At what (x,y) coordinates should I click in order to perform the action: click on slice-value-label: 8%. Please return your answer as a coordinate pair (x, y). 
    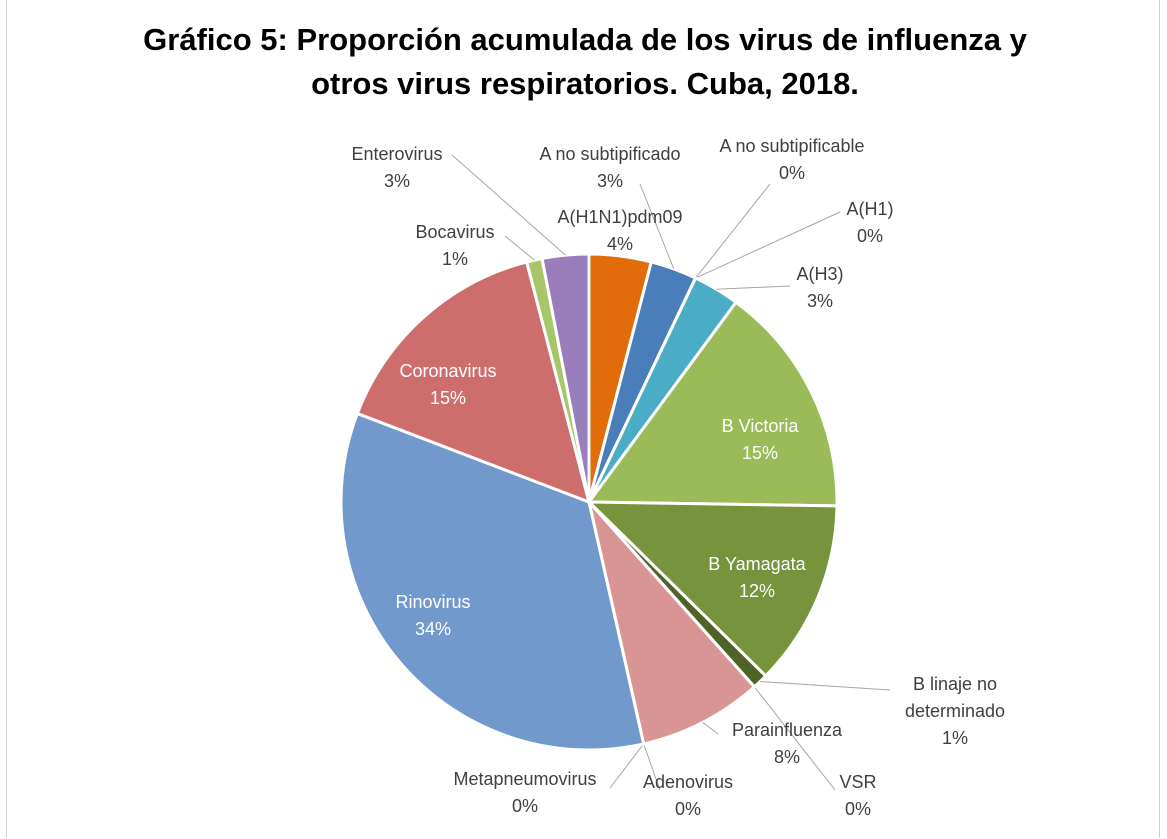
    Looking at the image, I should click on (787, 757).